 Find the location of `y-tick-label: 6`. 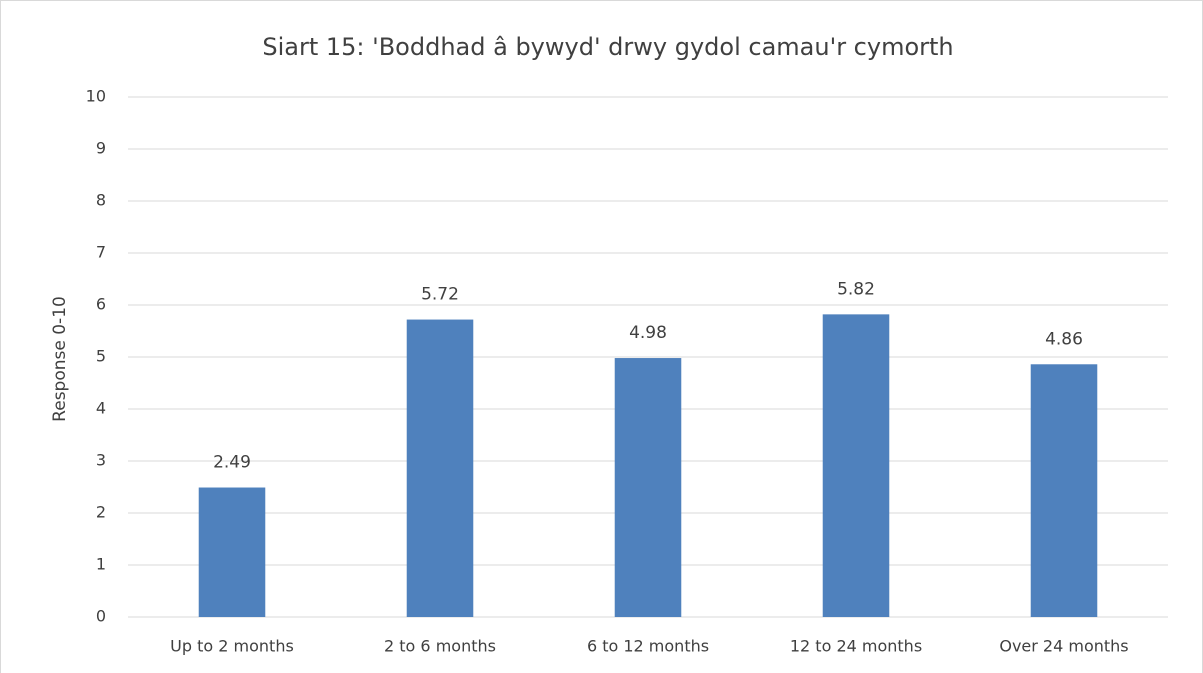

y-tick-label: 6 is located at coordinates (101, 304).